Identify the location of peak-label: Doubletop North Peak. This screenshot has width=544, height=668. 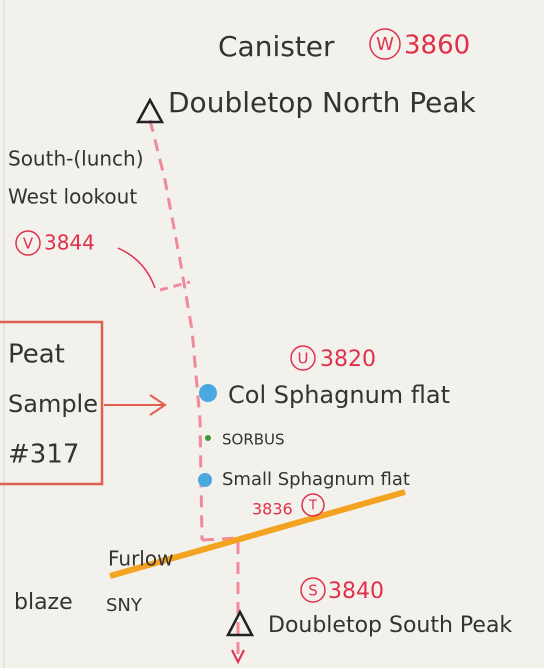
(322, 102).